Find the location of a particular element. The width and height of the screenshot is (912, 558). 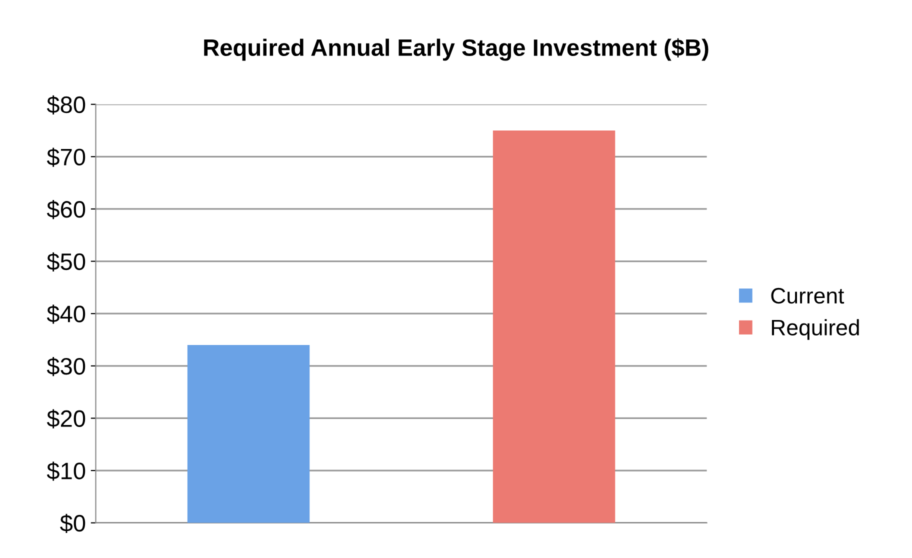

legend-label: Current is located at coordinates (807, 296).